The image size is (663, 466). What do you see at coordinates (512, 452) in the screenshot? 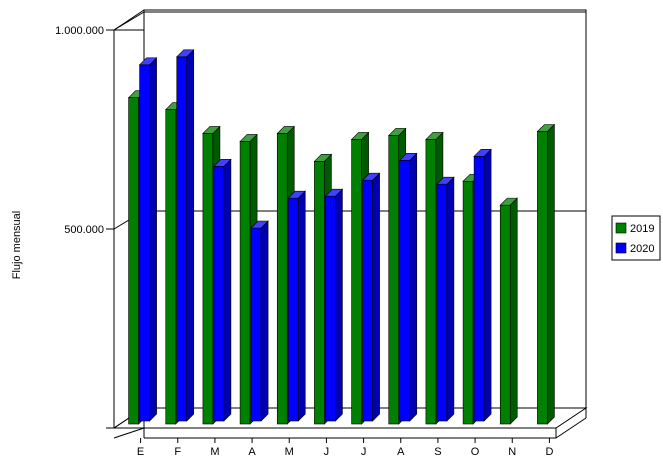
I see `x-tick-label: N` at bounding box center [512, 452].